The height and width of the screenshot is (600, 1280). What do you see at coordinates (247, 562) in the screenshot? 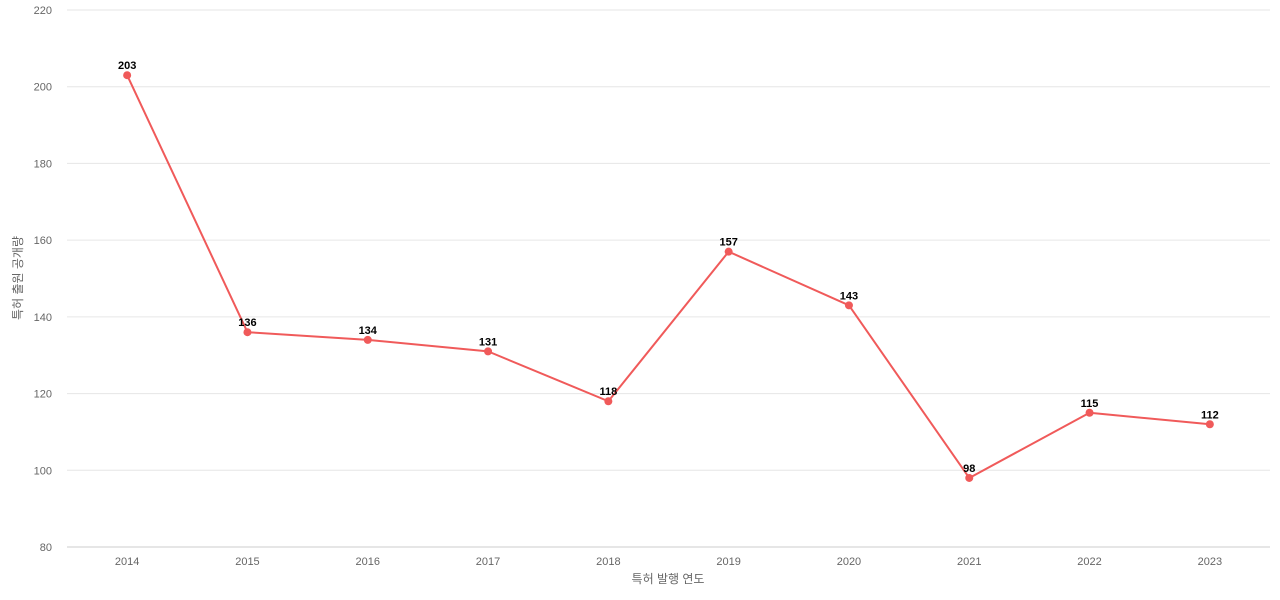
I see `x-tick-label: 2015` at bounding box center [247, 562].